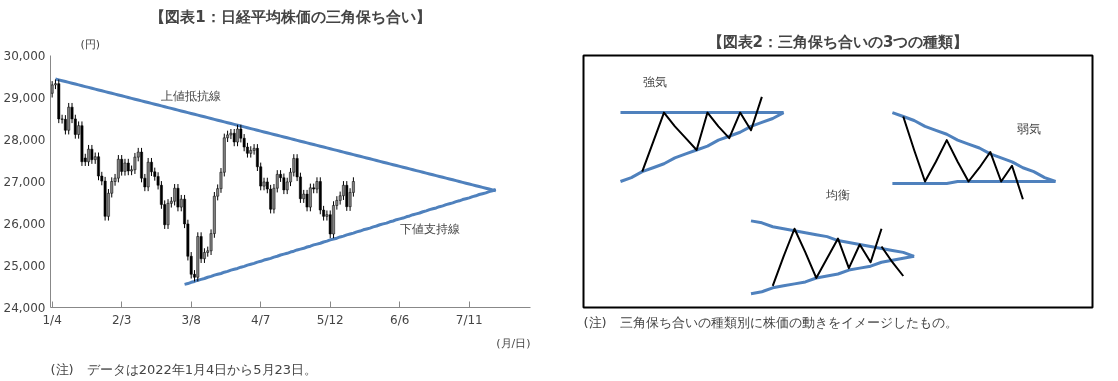 This screenshot has width=1118, height=381. I want to click on y-tick-label: 28,000, so click(24, 140).